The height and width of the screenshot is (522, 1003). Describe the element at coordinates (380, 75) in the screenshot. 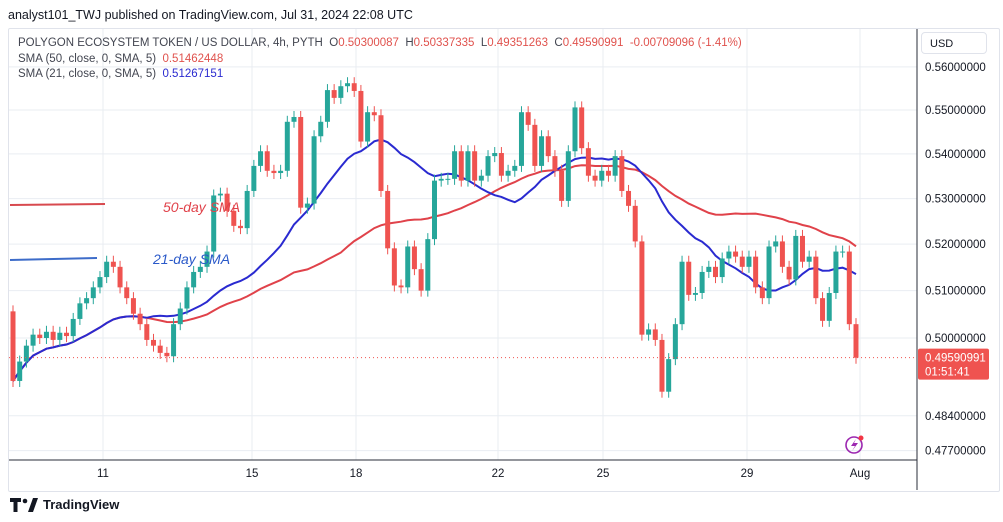

I see `sma21-row: SMA (21, close, 0, SMA, 5) 0.51267151` at that location.